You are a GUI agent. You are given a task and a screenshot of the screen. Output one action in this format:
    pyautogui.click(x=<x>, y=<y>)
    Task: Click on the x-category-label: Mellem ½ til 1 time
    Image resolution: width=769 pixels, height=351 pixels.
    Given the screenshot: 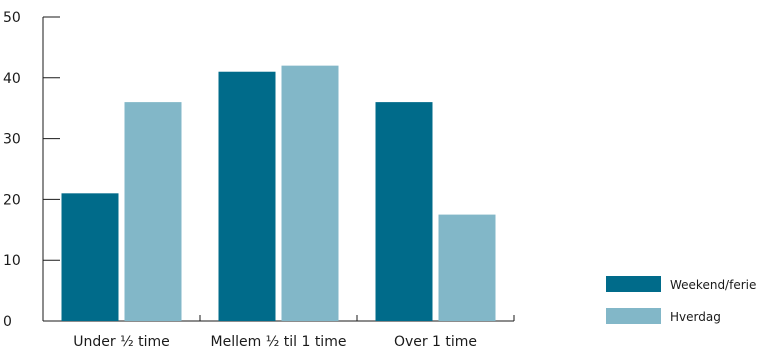 What is the action you would take?
    pyautogui.click(x=279, y=342)
    